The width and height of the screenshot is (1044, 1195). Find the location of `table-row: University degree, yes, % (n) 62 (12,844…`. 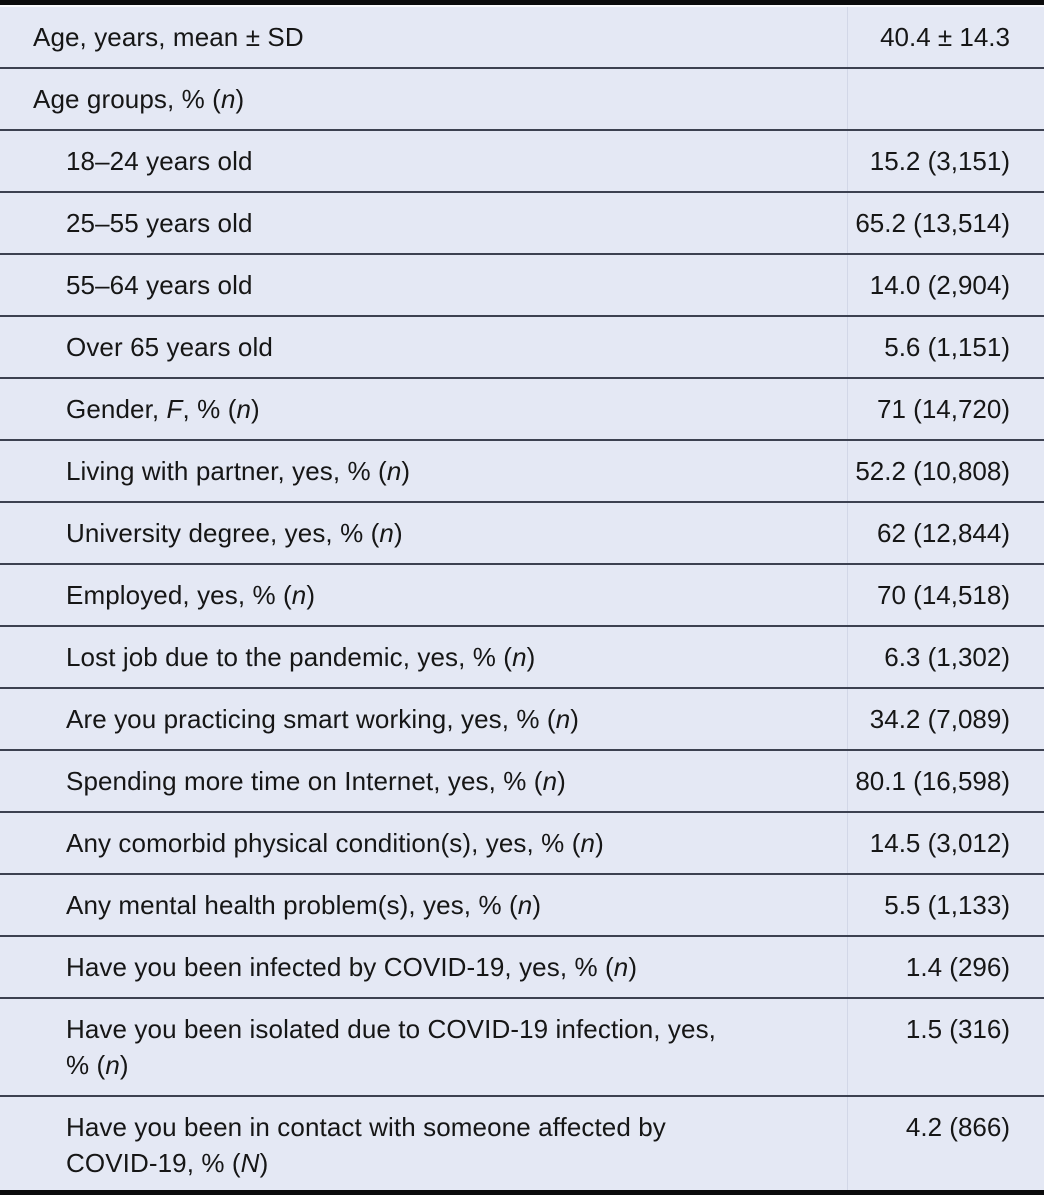

table-row: University degree, yes, % (n) 62 (12,844… is located at coordinates (522, 534).